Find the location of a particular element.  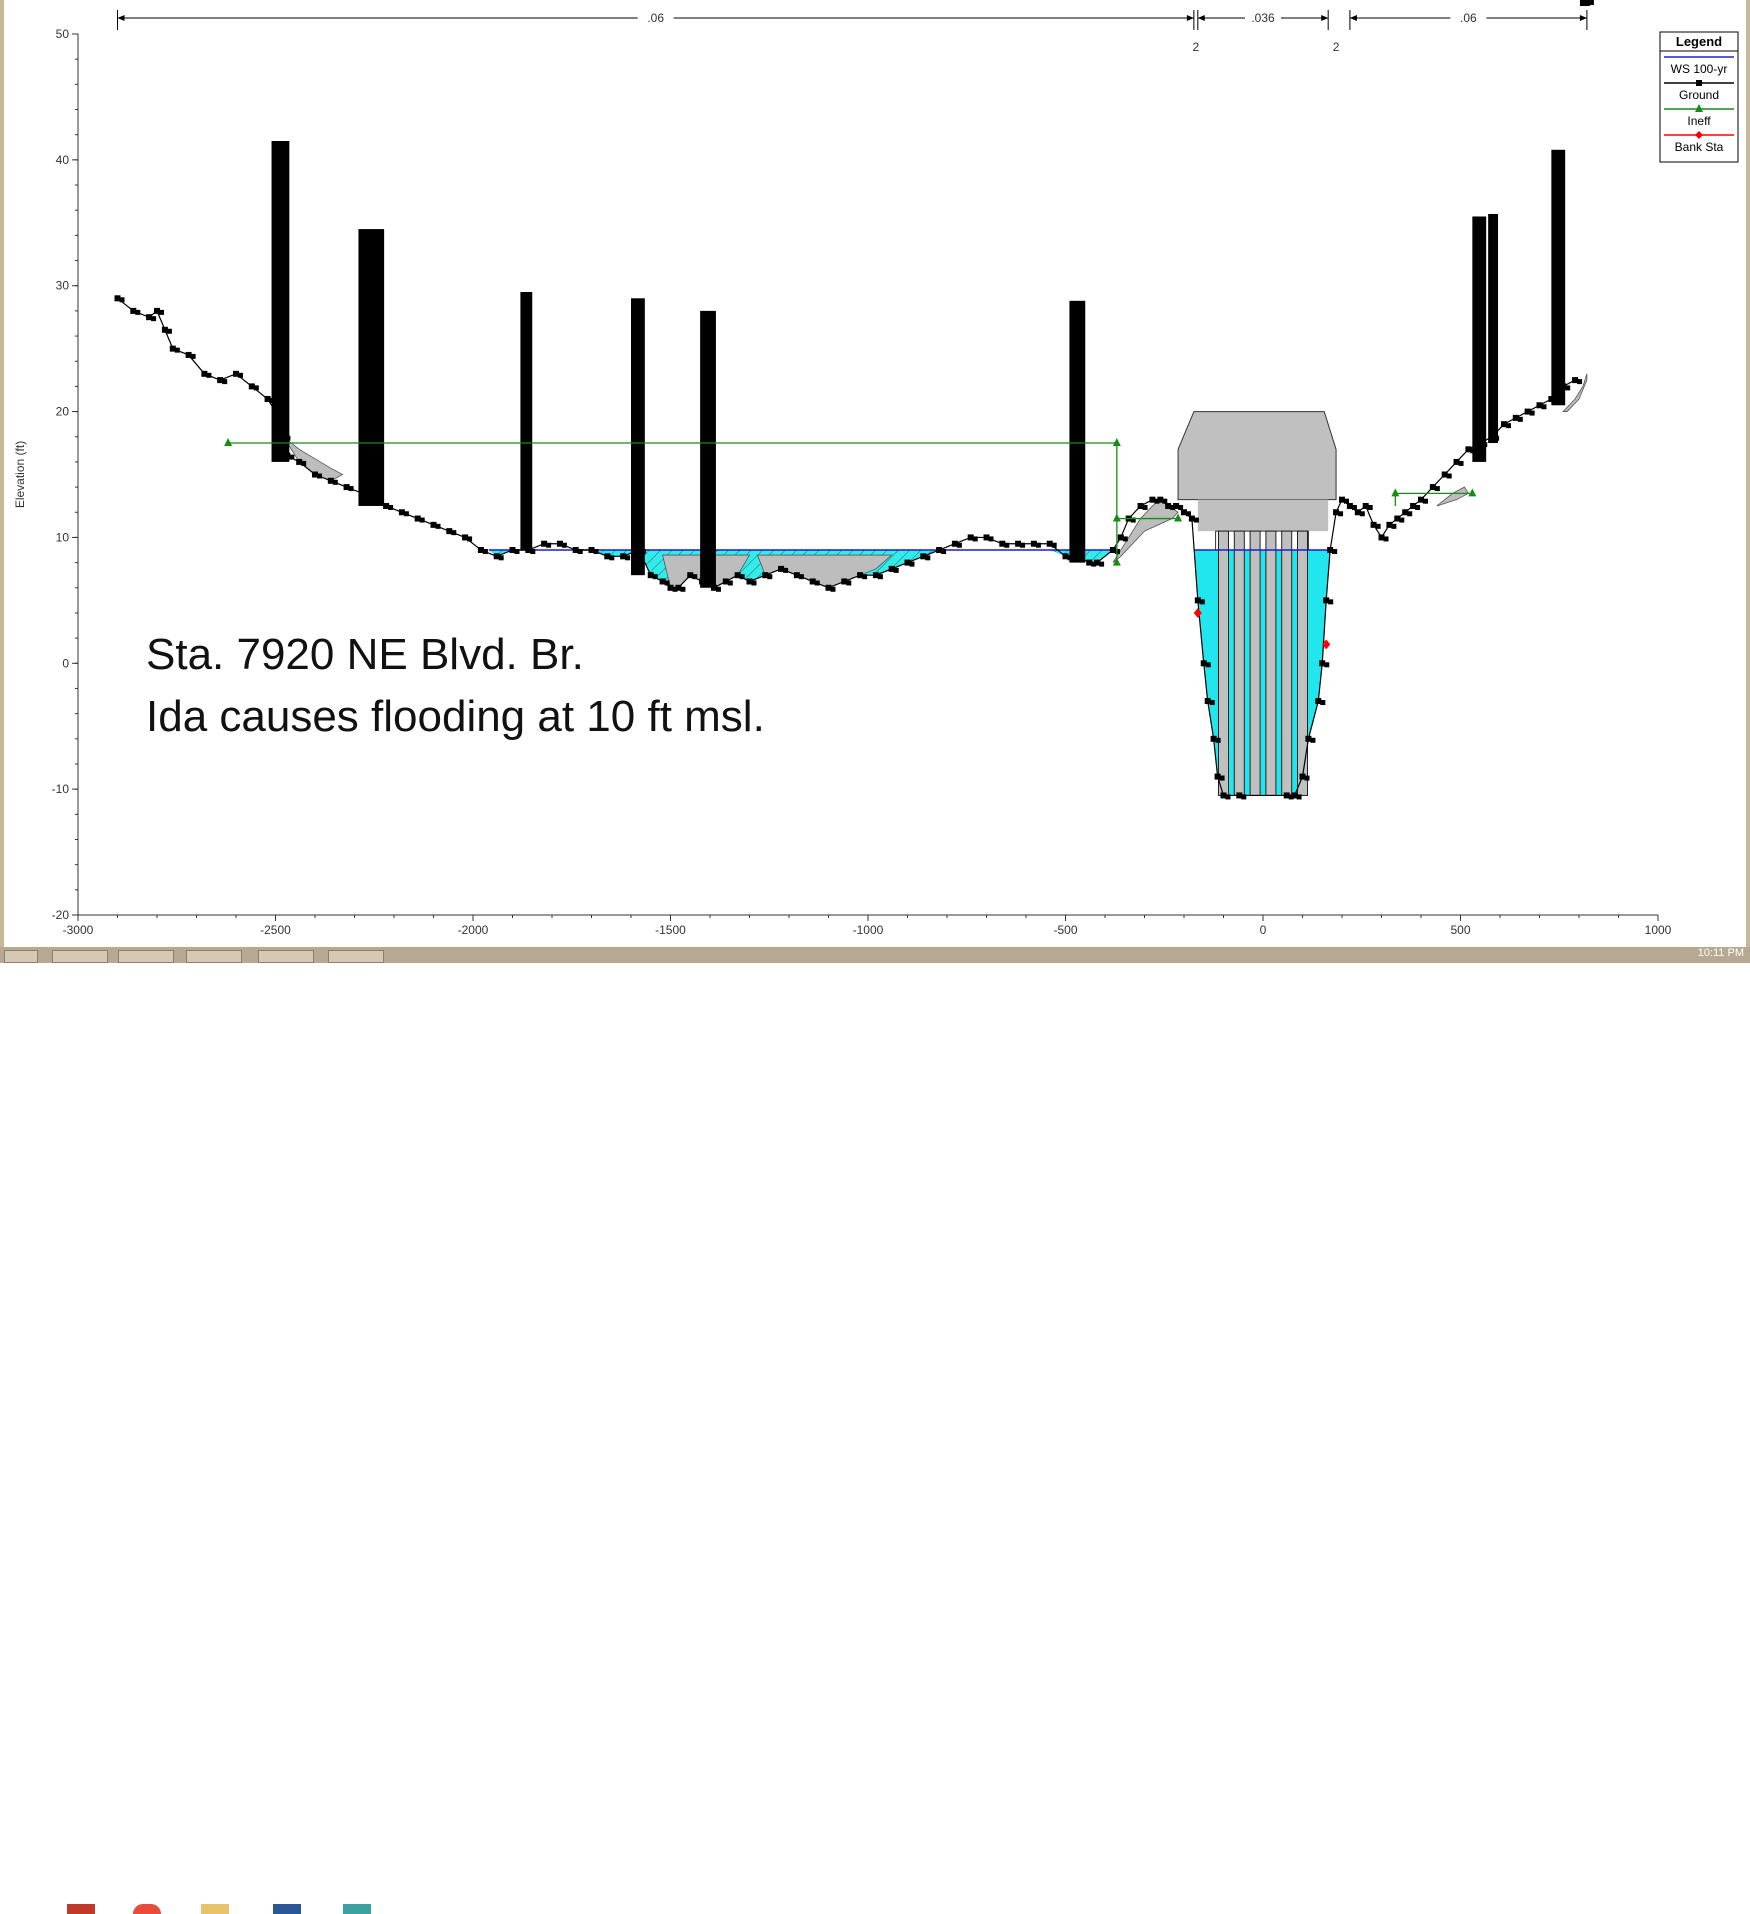

word-icon is located at coordinates (287, 1909).